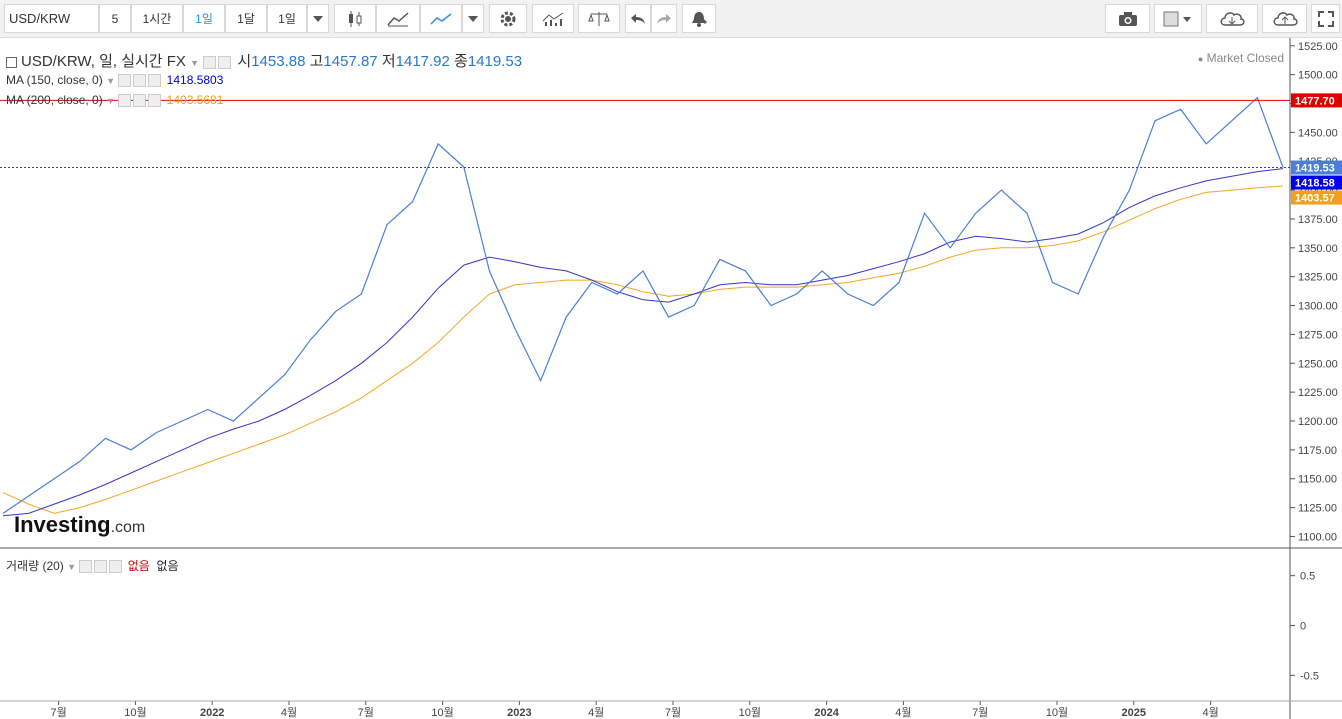 The image size is (1342, 719). What do you see at coordinates (422, 61) in the screenshot?
I see `low-value: 1417.92` at bounding box center [422, 61].